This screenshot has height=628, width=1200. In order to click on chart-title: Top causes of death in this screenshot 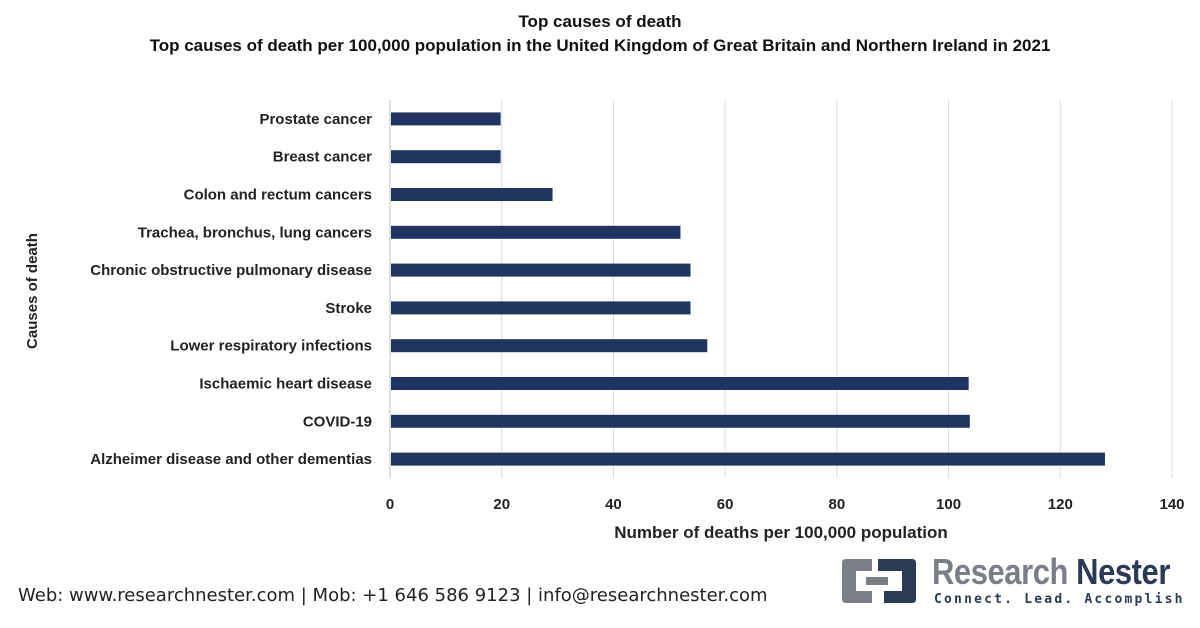, I will do `click(600, 21)`.